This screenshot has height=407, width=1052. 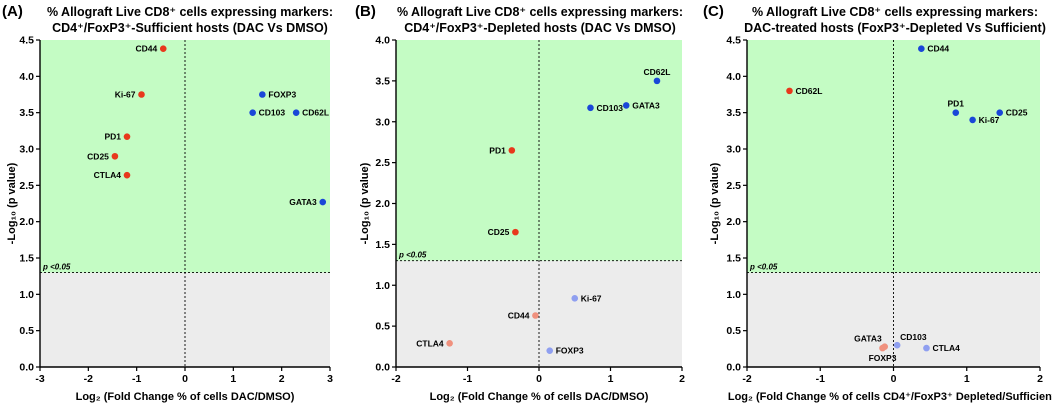 I want to click on point-foxp3, so click(x=882, y=348).